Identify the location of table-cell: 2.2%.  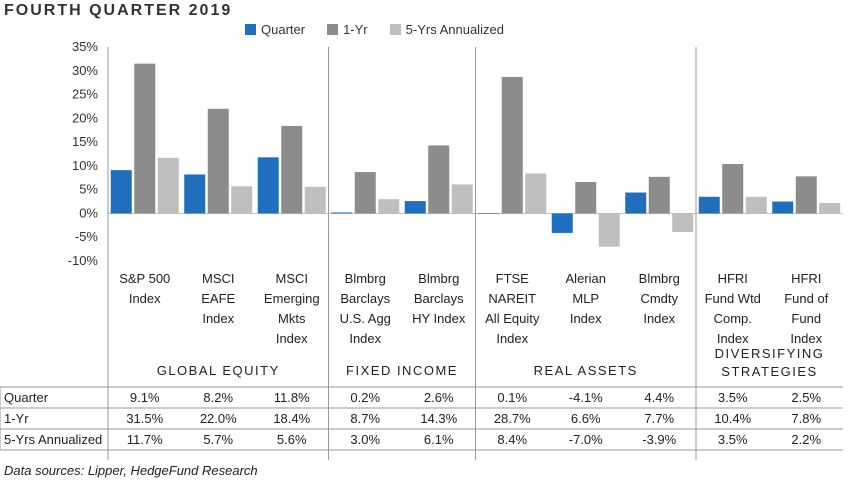
(806, 439).